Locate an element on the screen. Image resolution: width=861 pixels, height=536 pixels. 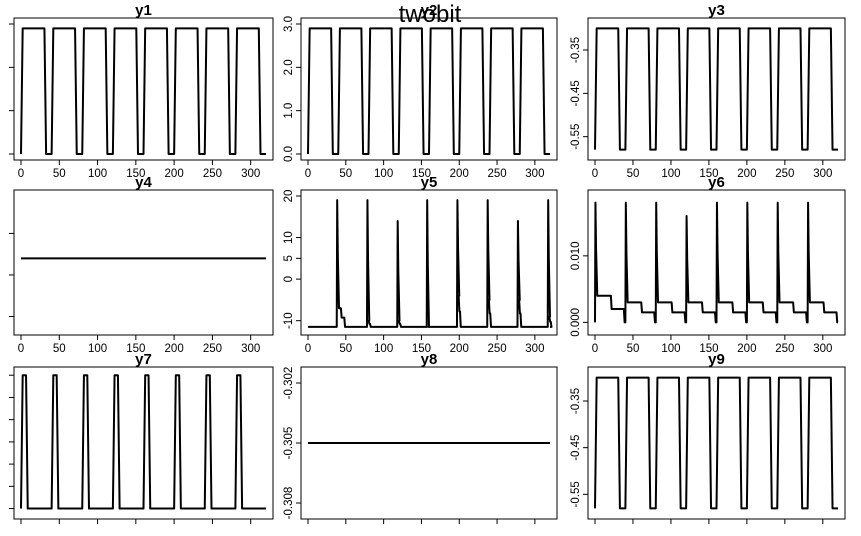
panel-title: y9 is located at coordinates (716, 359).